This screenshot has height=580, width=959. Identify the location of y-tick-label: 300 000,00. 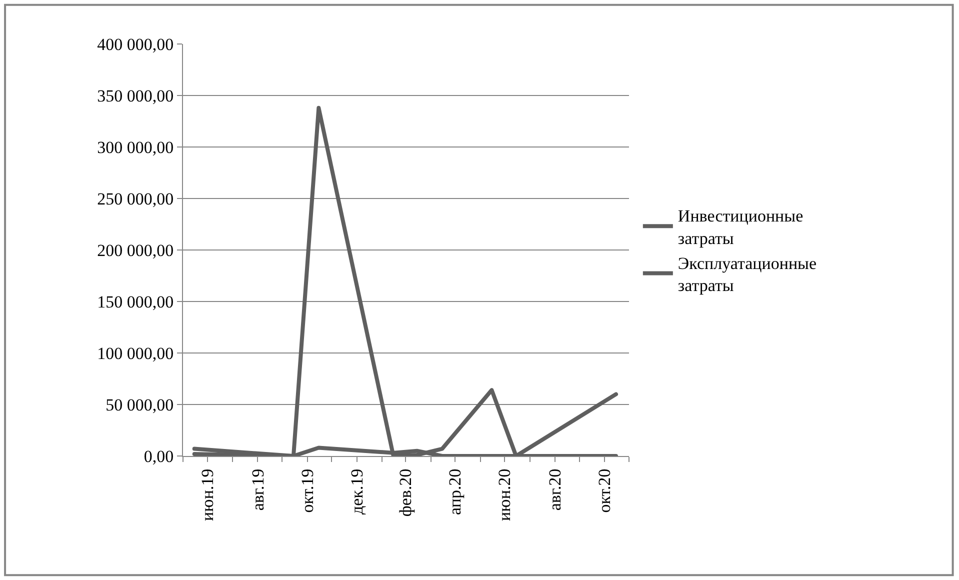
(135, 147).